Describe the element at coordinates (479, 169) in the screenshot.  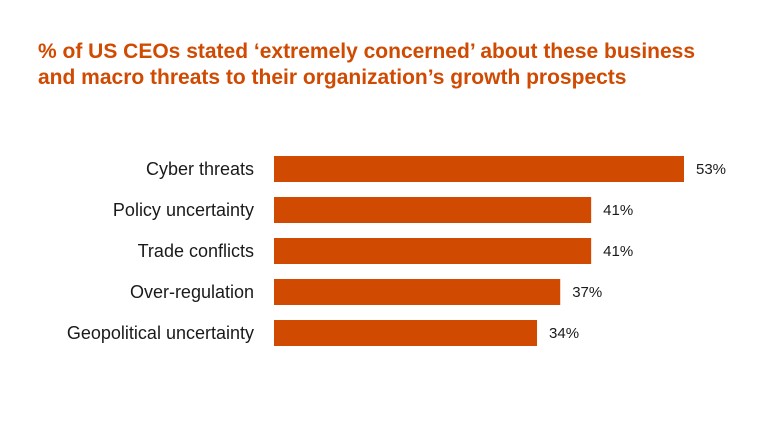
I see `bar-cyber-threats` at that location.